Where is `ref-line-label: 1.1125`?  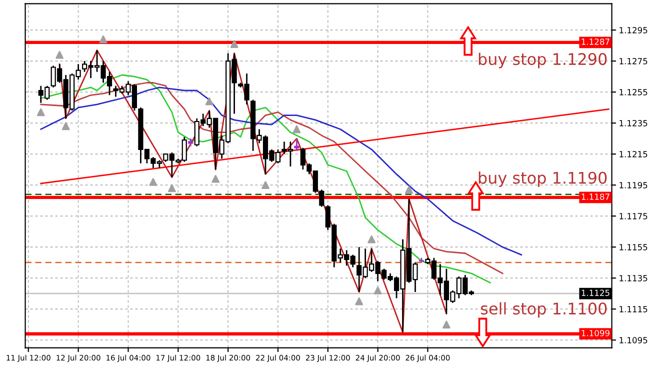 ref-line-label: 1.1125 is located at coordinates (596, 293).